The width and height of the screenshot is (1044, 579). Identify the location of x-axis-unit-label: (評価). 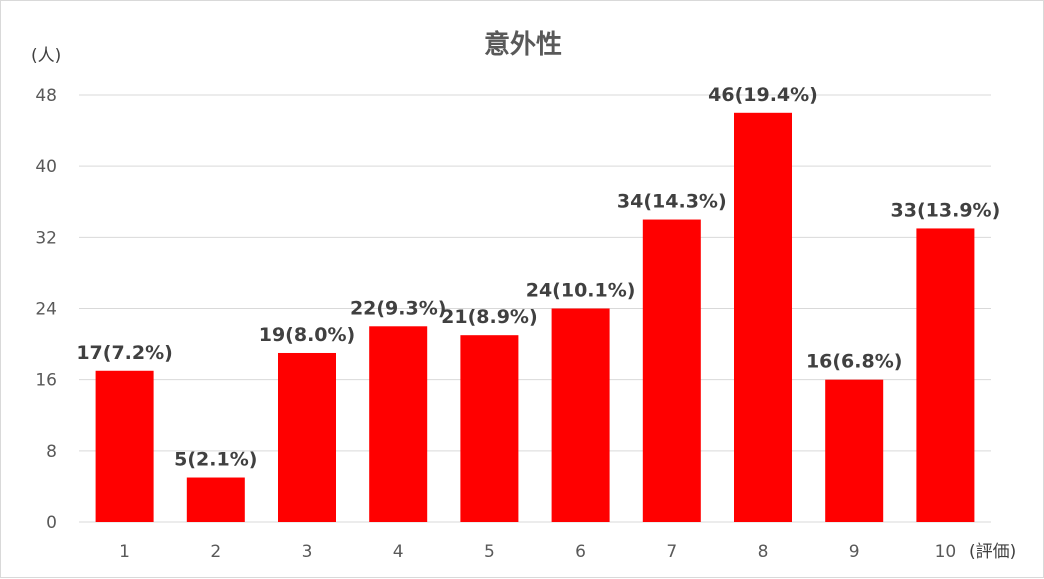
(992, 552).